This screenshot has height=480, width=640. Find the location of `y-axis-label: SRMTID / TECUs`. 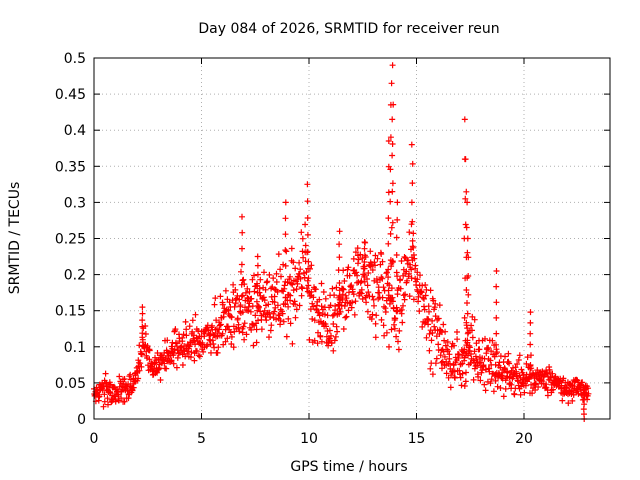

y-axis-label: SRMTID / TECUs is located at coordinates (15, 238).